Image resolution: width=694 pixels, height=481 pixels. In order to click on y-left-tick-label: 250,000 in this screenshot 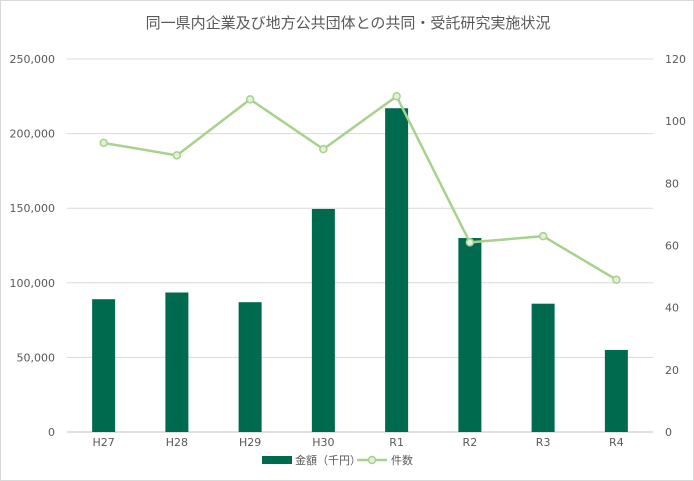, I will do `click(33, 59)`.